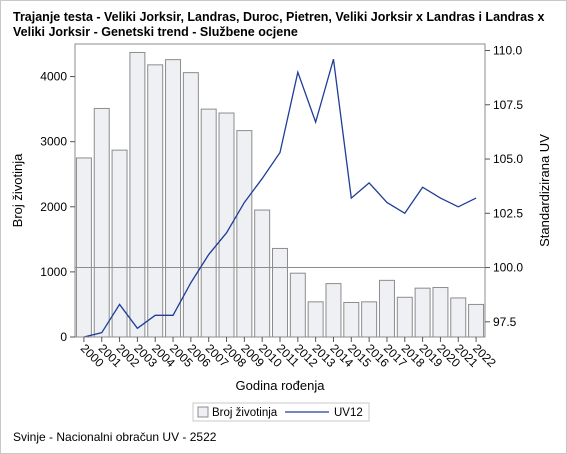 The width and height of the screenshot is (567, 454). Describe the element at coordinates (315, 319) in the screenshot. I see `bar-2013` at that location.